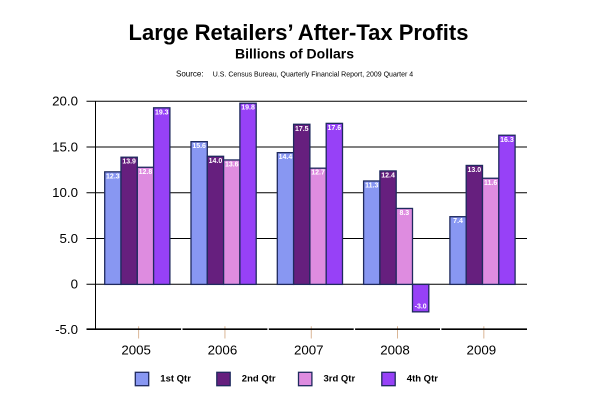 Image resolution: width=600 pixels, height=400 pixels. Describe the element at coordinates (65, 101) in the screenshot. I see `svg-text: 20.0` at that location.